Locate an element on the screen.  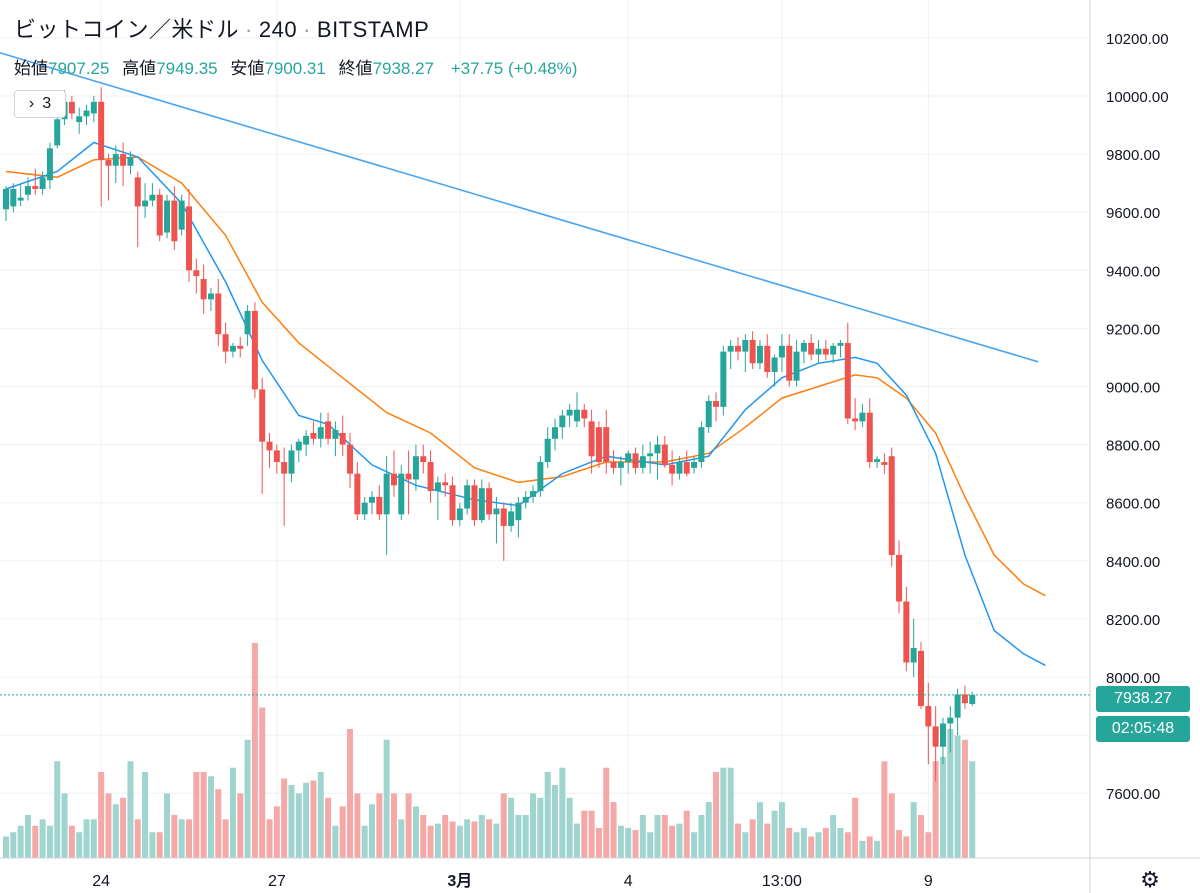
y-tick-label: 8000.00 is located at coordinates (1133, 678).